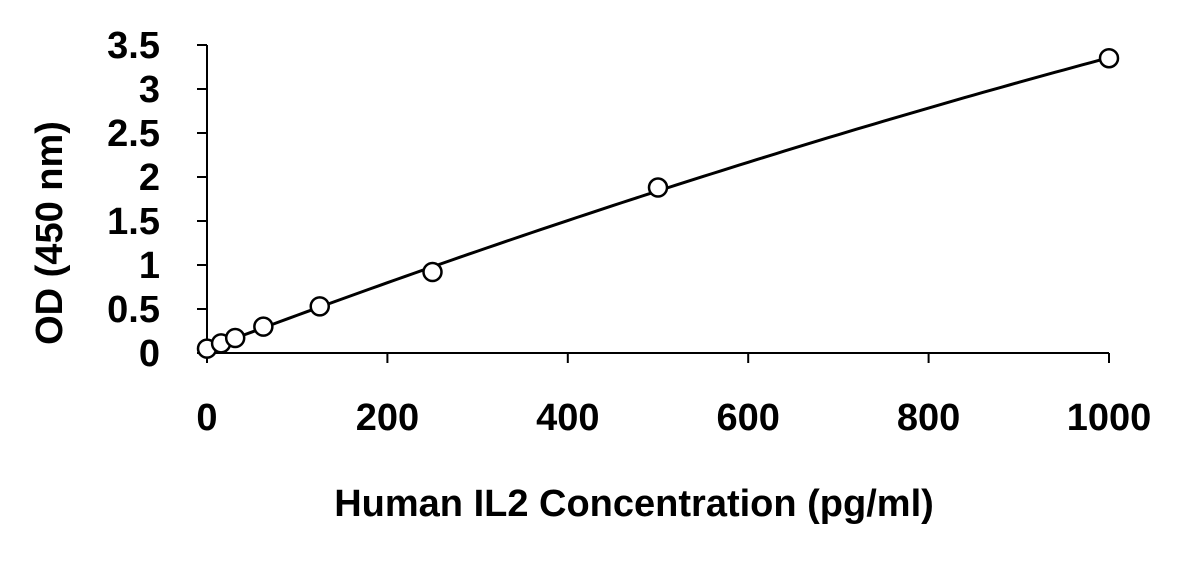 The height and width of the screenshot is (561, 1184). Describe the element at coordinates (387, 418) in the screenshot. I see `x-tick-label: 200` at that location.